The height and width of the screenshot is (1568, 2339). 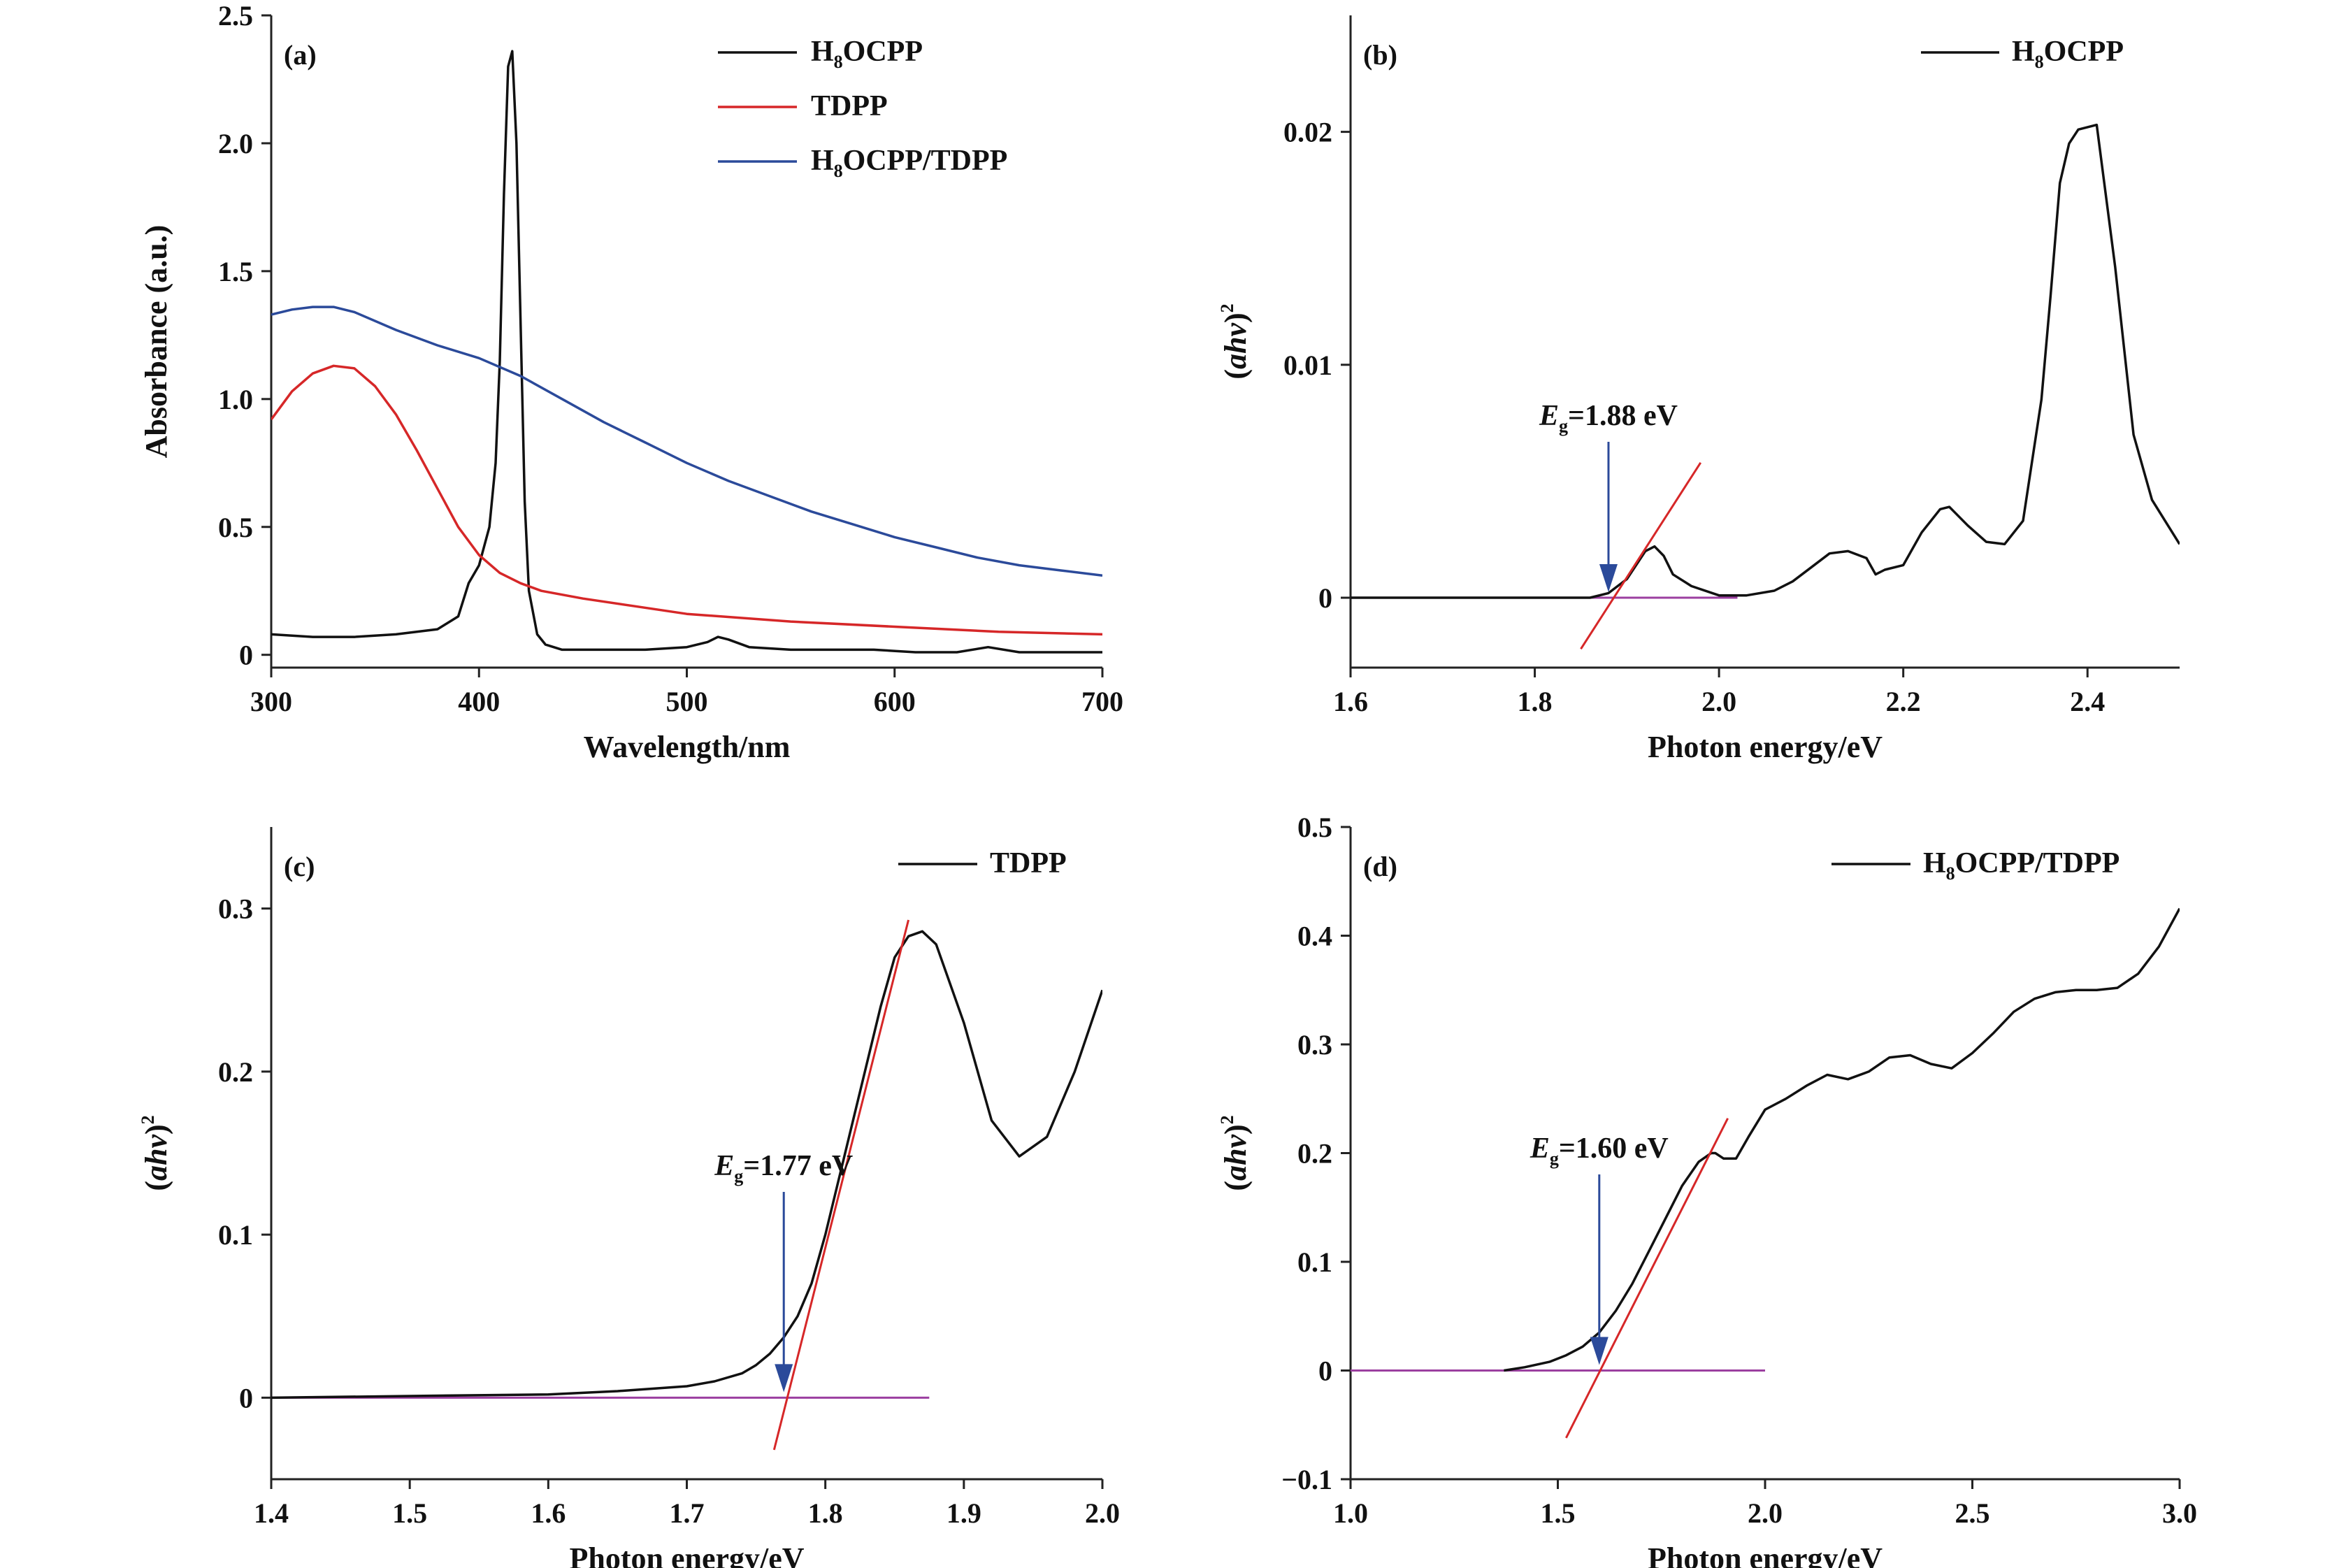 I want to click on y-tick-label: 2.5, so click(x=236, y=15).